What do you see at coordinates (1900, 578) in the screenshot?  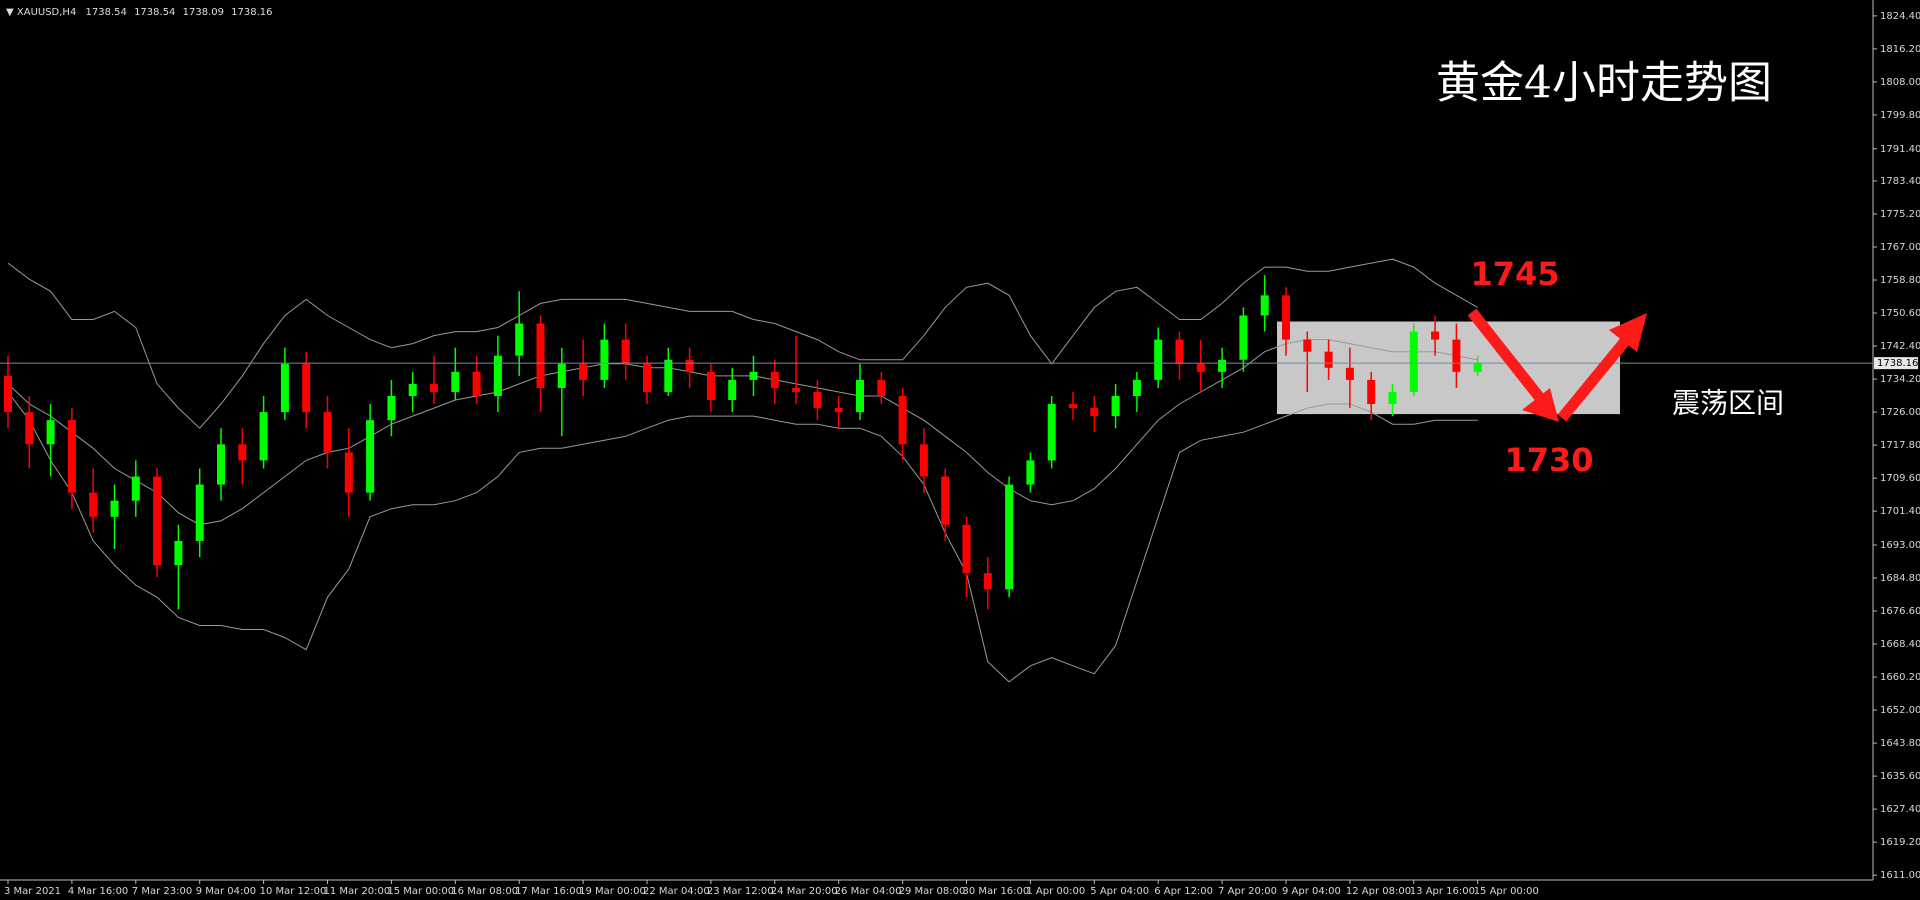 I see `y-tick-label: 1684.80` at bounding box center [1900, 578].